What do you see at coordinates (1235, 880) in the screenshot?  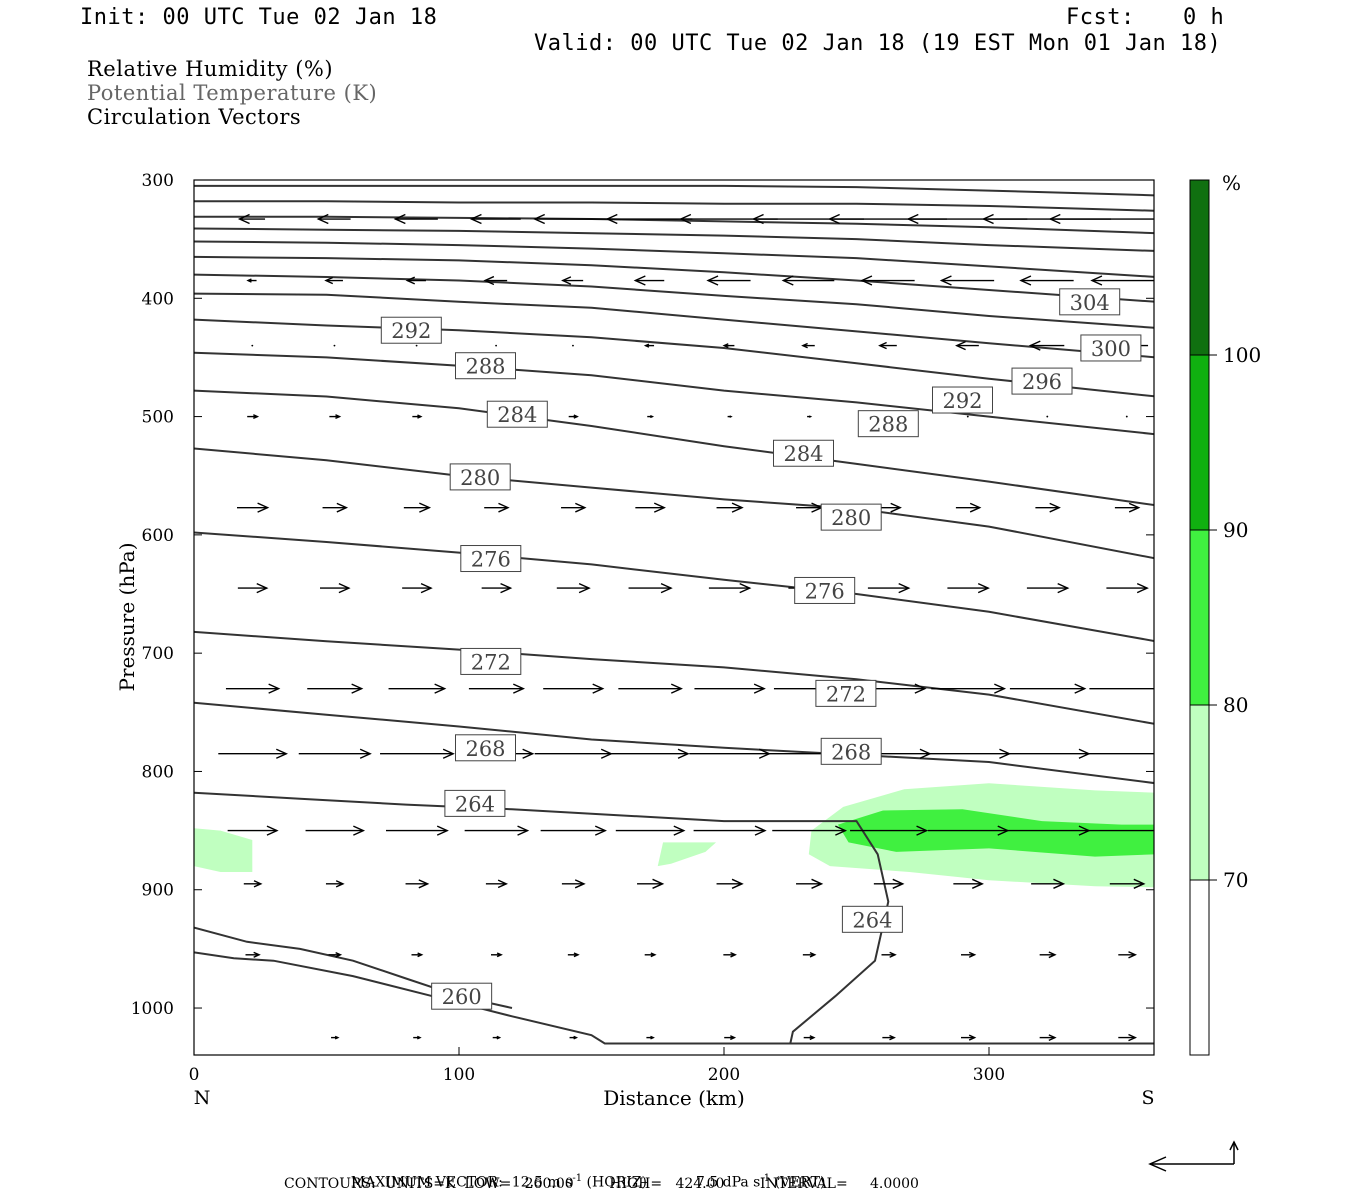 I see `colorbar-label: 70` at bounding box center [1235, 880].